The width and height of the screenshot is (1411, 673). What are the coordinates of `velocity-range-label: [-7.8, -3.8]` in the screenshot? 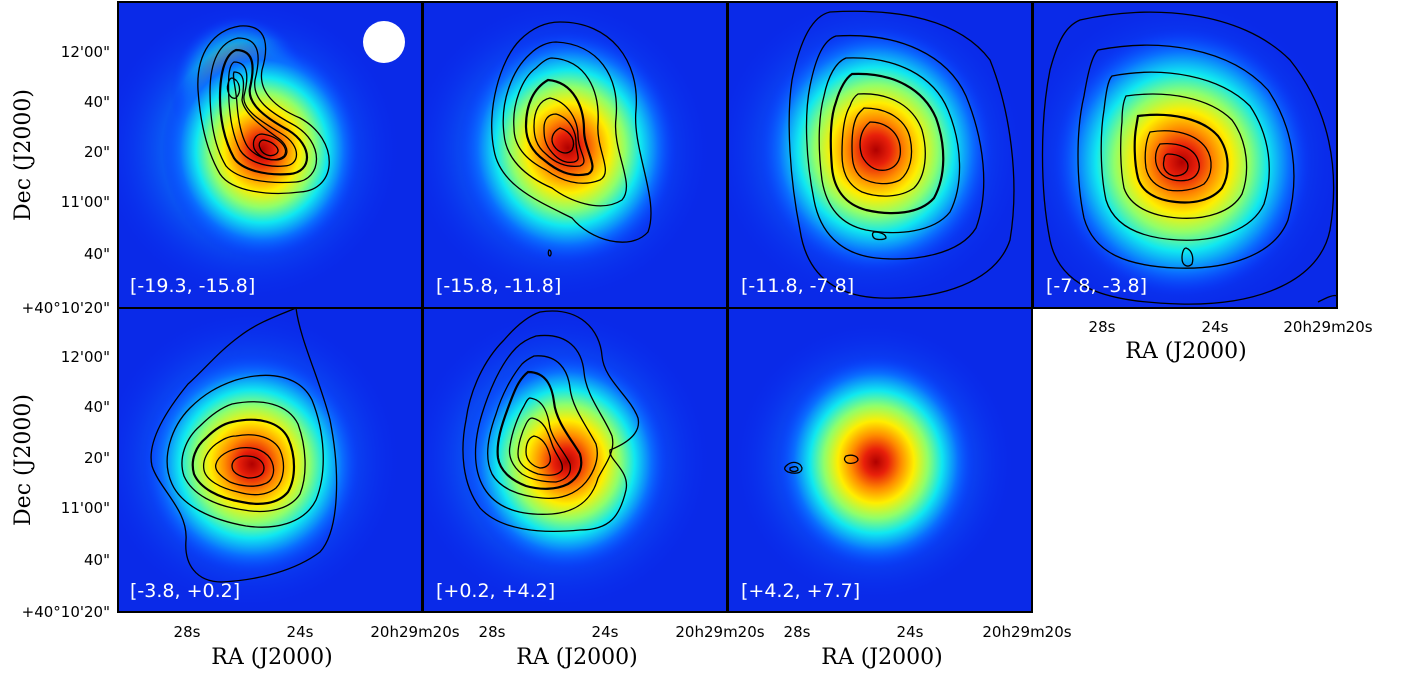 It's located at (1096, 286).